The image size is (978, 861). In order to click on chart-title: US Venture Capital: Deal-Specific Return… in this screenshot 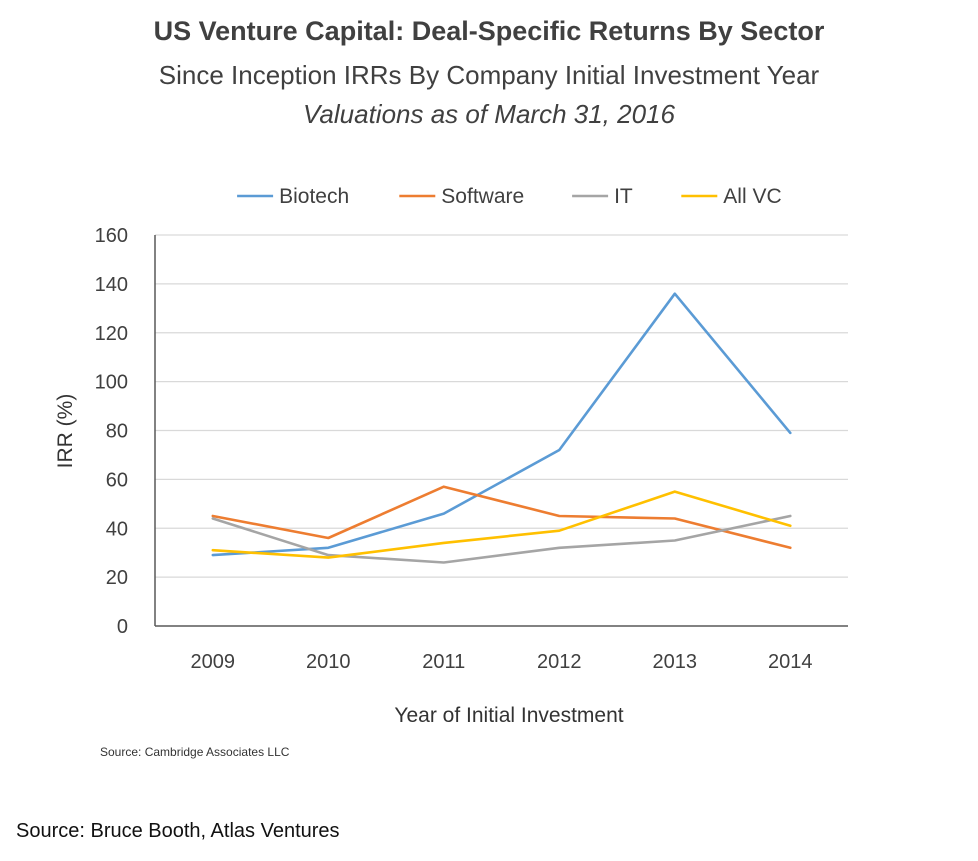, I will do `click(489, 31)`.